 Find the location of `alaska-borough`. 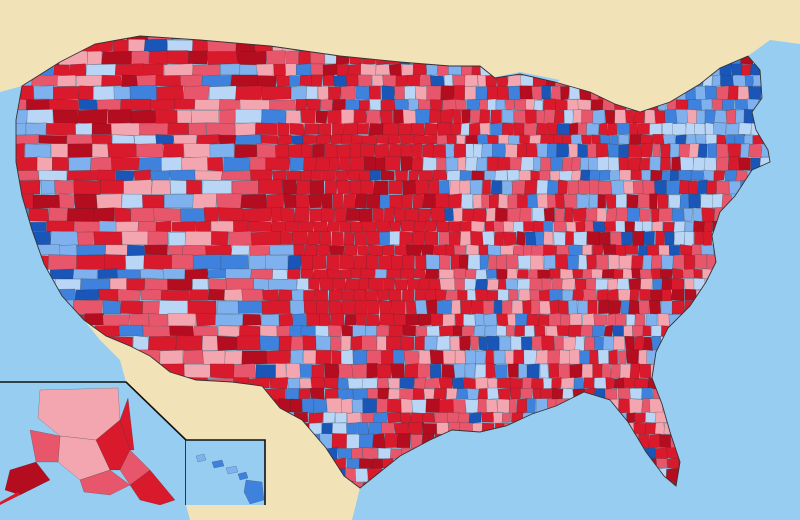

alaska-borough is located at coordinates (135, 467).